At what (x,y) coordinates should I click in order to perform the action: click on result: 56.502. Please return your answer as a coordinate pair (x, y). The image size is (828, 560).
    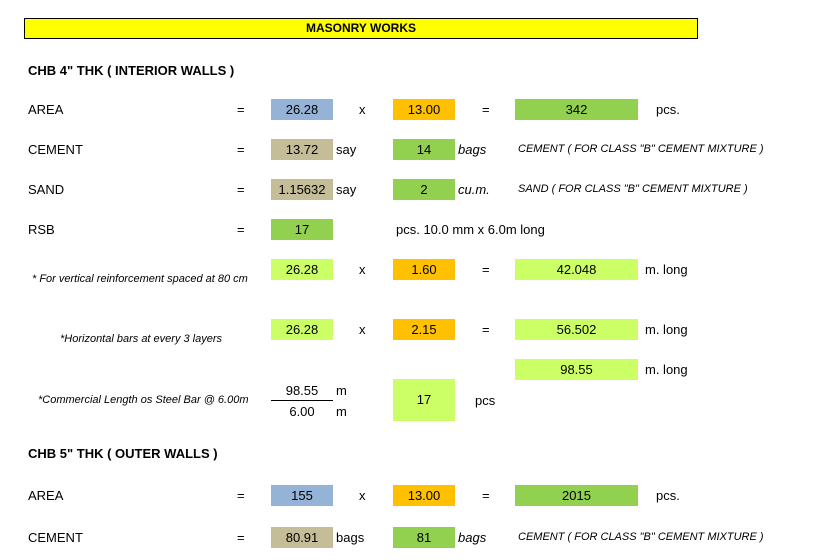
    Looking at the image, I should click on (576, 329).